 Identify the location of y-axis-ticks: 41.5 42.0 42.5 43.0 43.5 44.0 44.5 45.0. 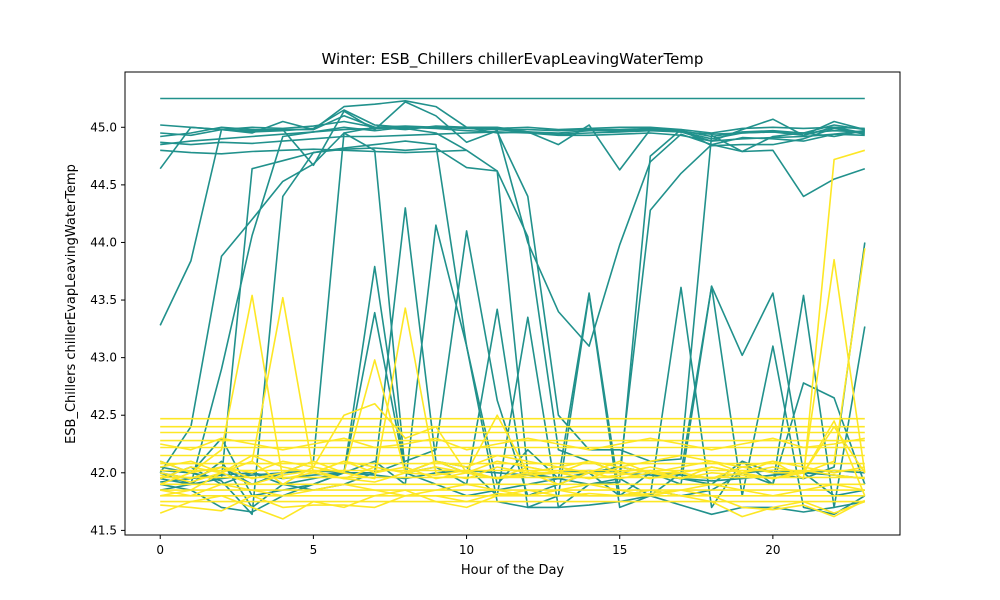
(107, 328).